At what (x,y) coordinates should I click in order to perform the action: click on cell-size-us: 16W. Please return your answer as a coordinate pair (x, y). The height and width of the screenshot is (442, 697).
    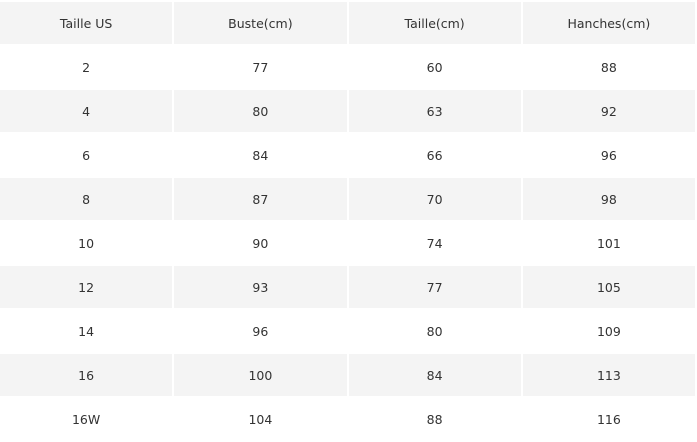
    Looking at the image, I should click on (86, 419).